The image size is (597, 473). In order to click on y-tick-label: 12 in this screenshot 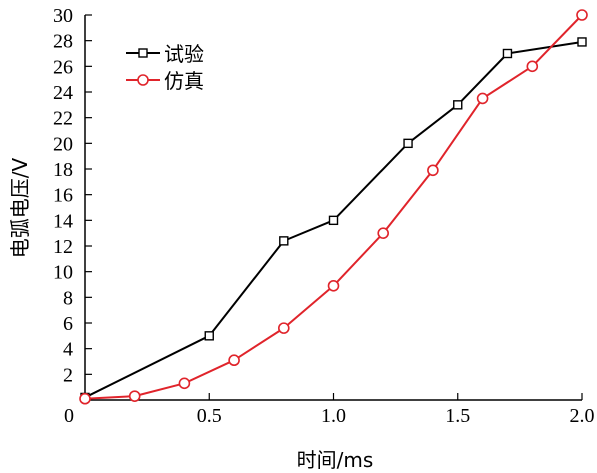, I will do `click(63, 247)`.